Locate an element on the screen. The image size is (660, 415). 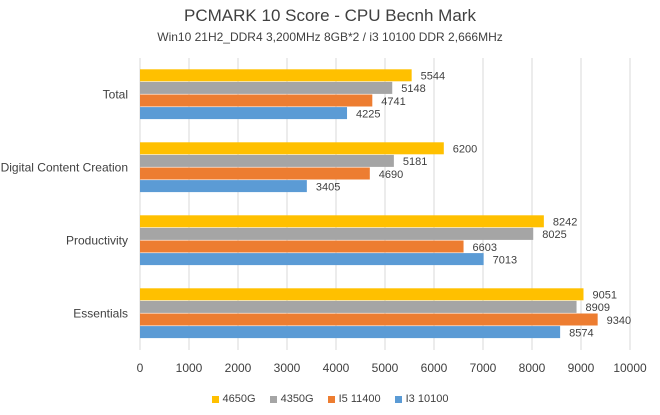
legend-label: 4350G is located at coordinates (297, 399).